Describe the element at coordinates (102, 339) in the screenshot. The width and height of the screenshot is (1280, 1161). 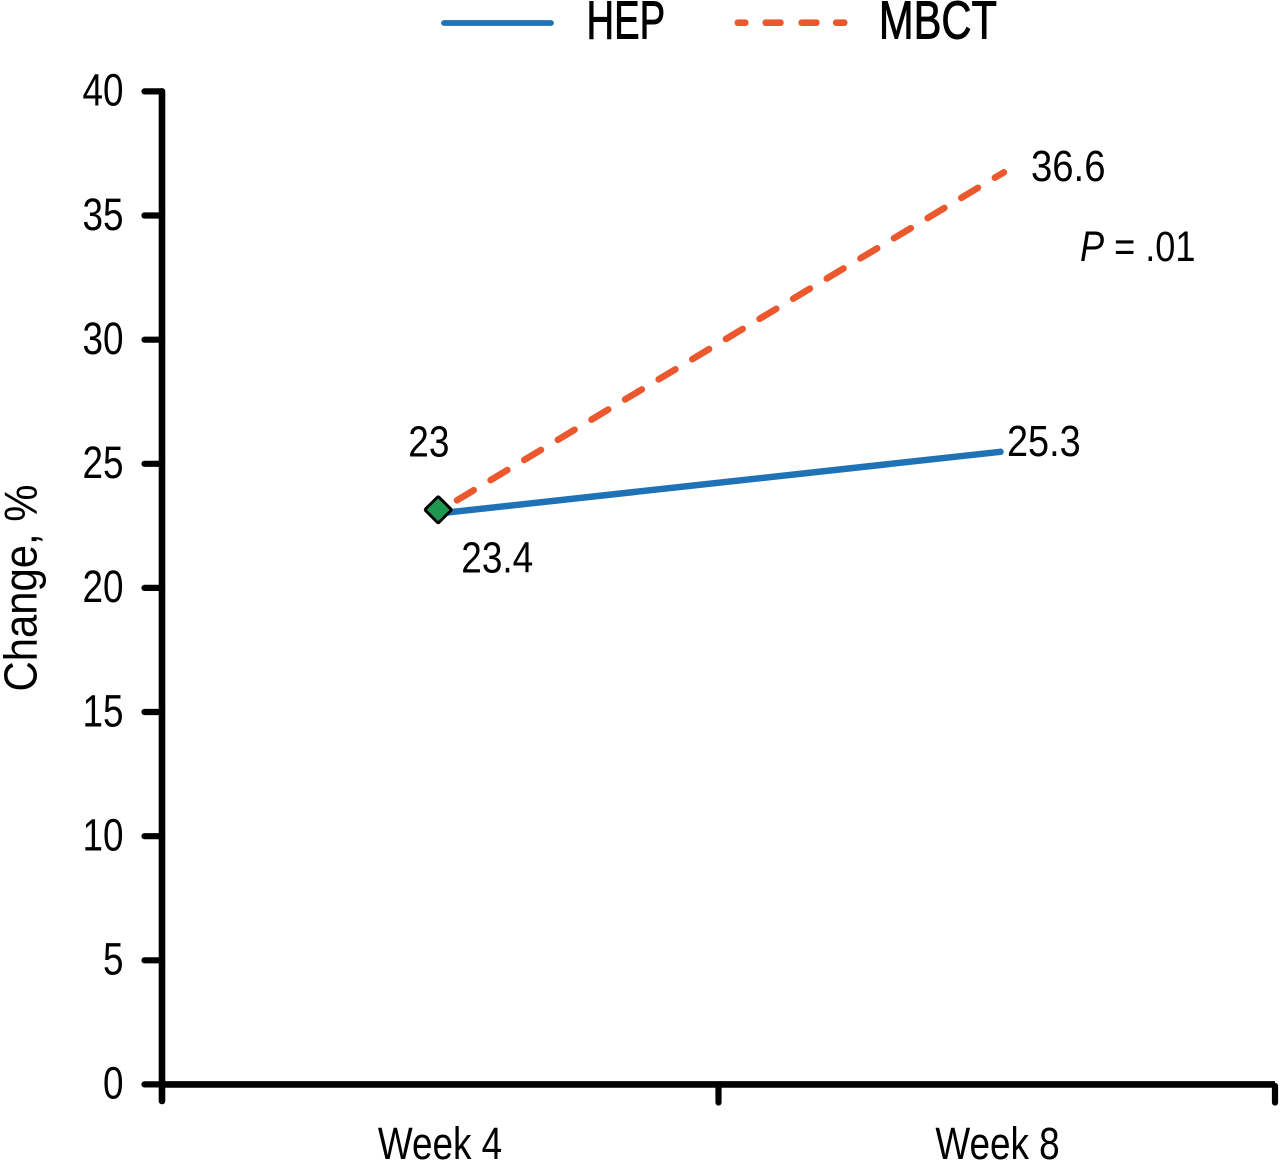
I see `svg-text: 30` at that location.